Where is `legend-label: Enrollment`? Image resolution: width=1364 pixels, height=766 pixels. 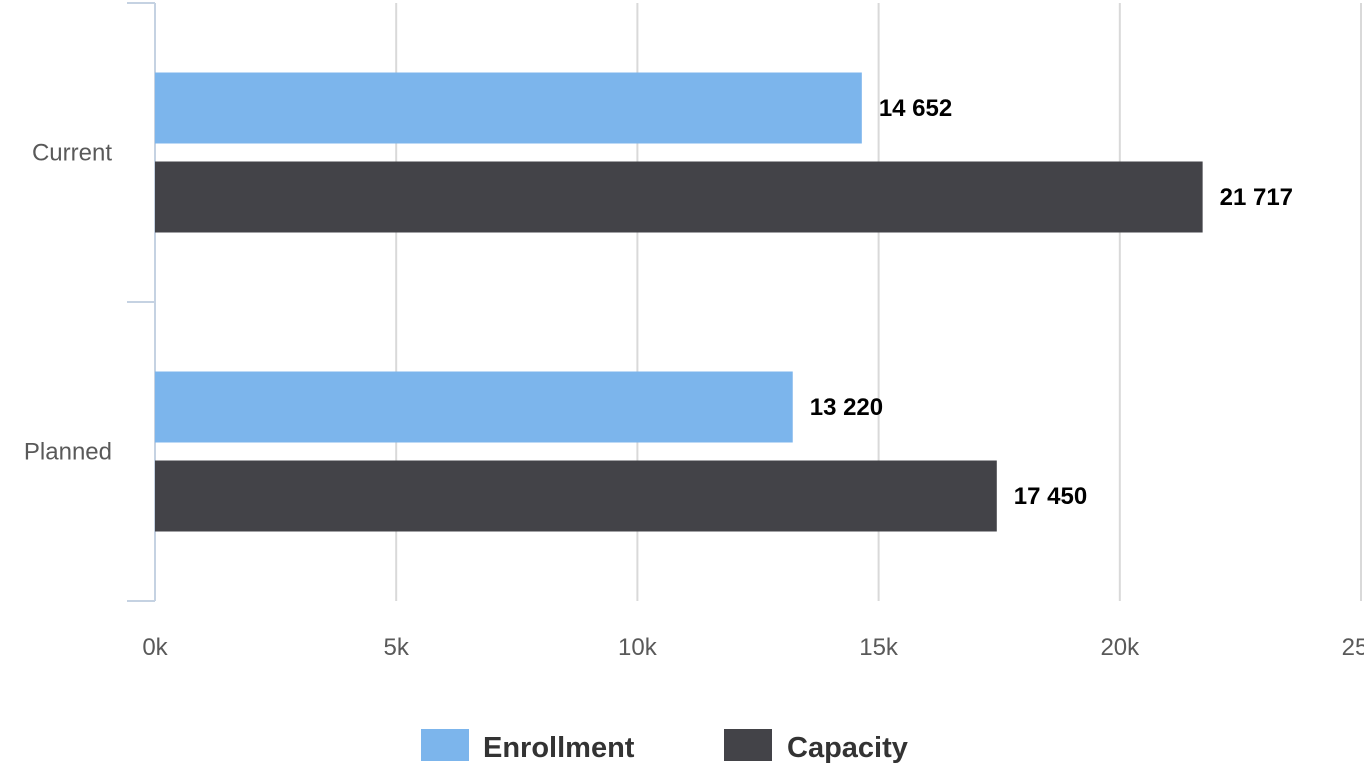
legend-label: Enrollment is located at coordinates (559, 748).